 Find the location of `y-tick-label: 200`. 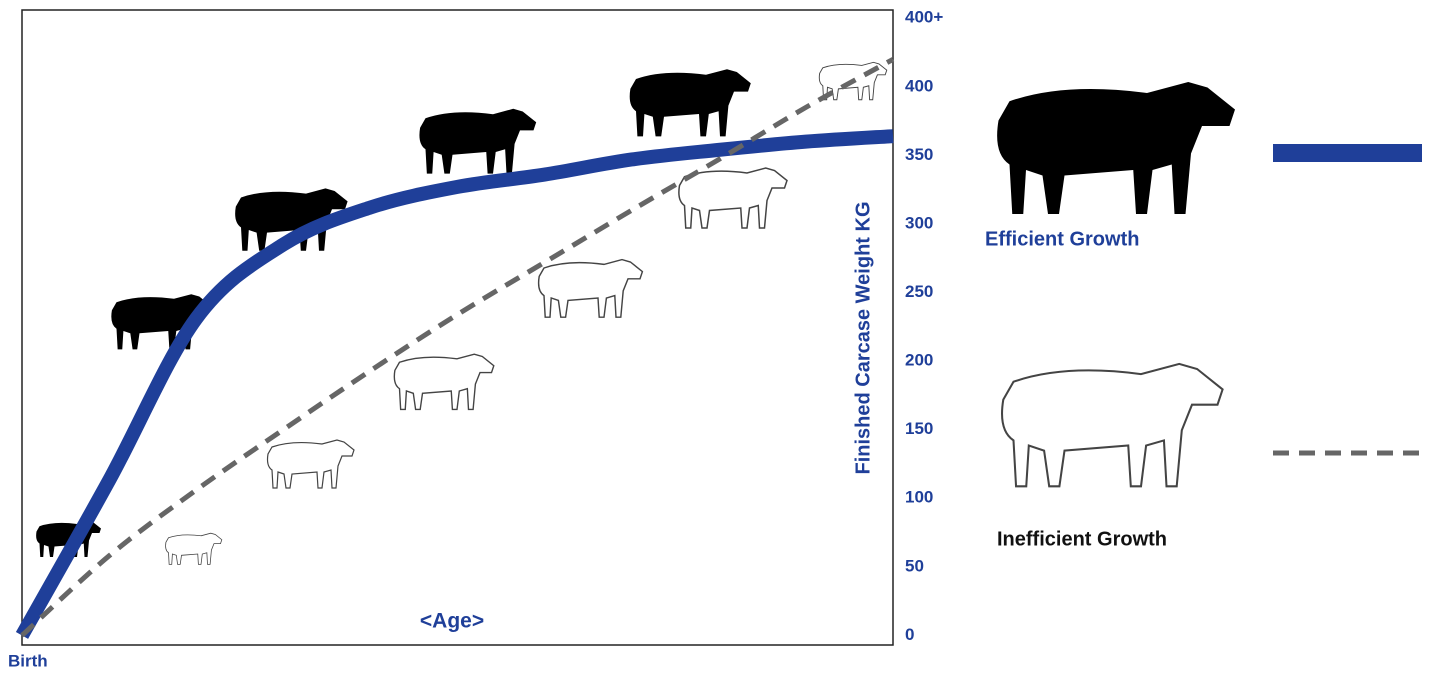

y-tick-label: 200 is located at coordinates (919, 360).